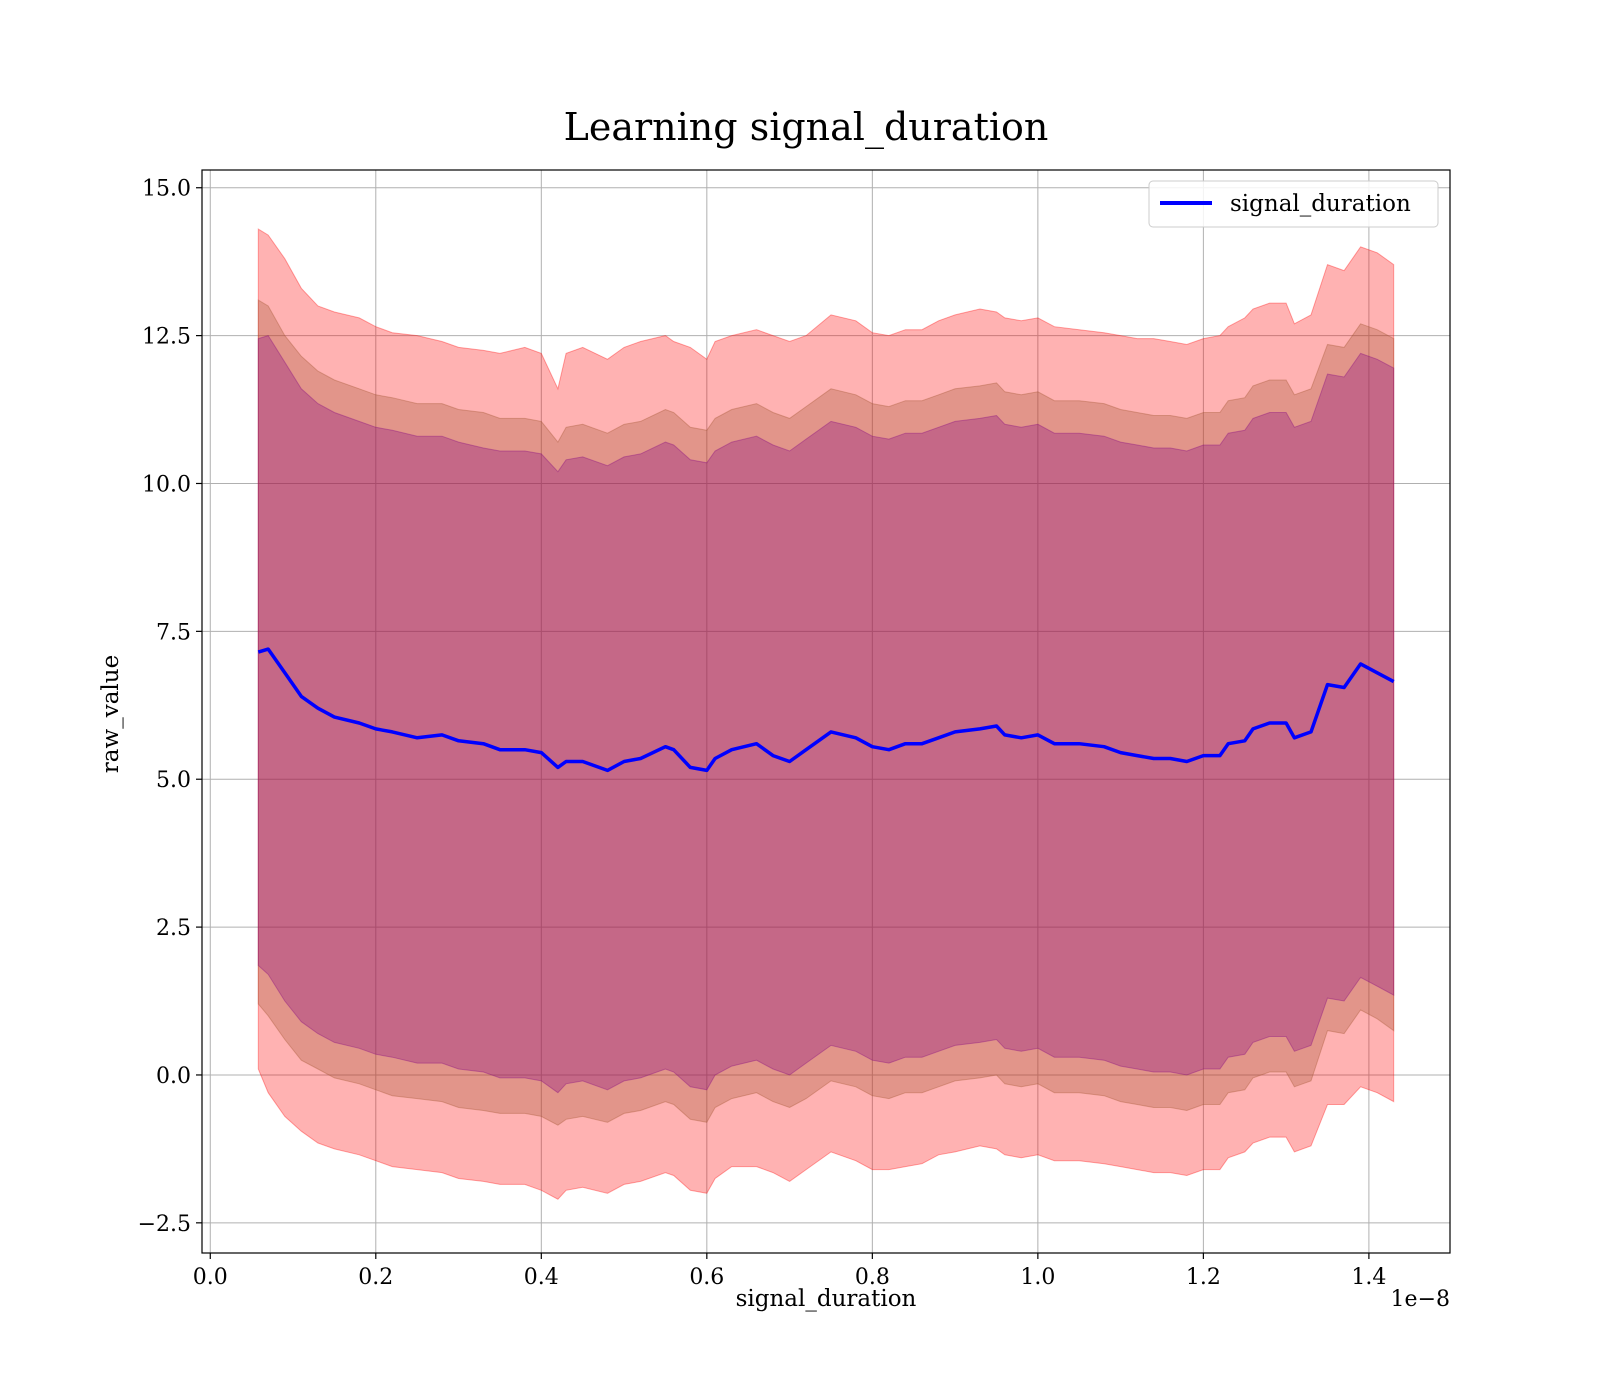  What do you see at coordinates (1203, 1277) in the screenshot?
I see `x-tick-label: 1.2` at bounding box center [1203, 1277].